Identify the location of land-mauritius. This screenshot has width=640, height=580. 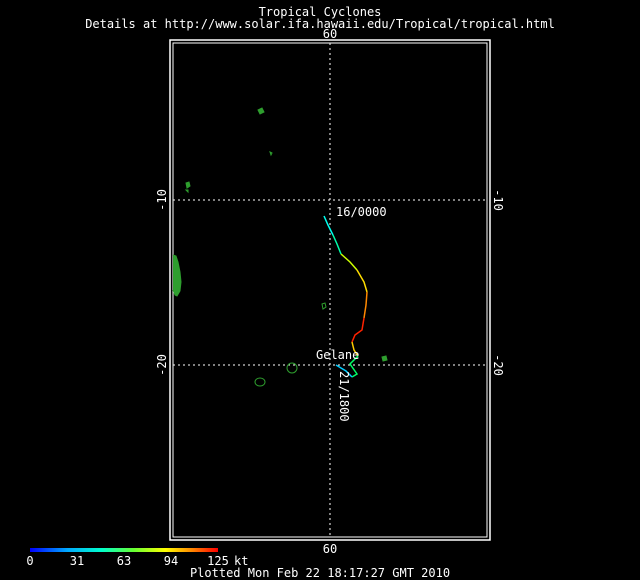
(260, 382).